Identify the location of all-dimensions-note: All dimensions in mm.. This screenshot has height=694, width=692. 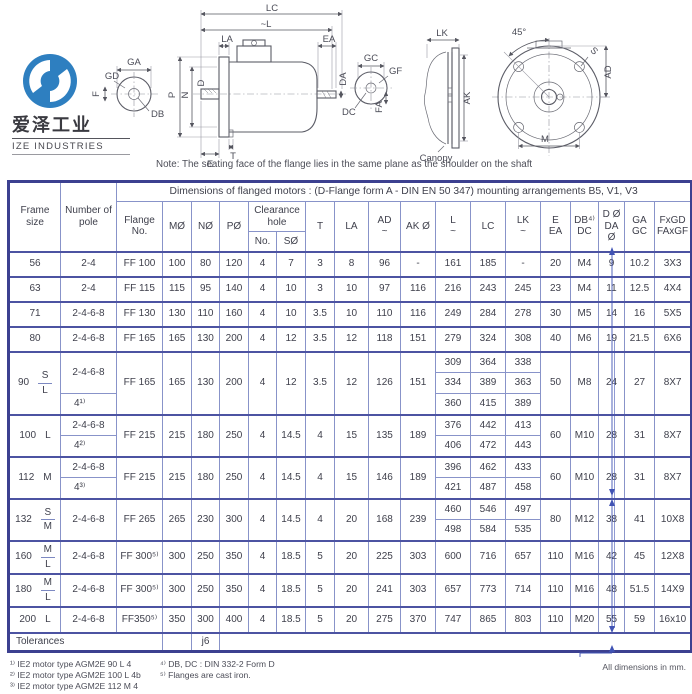
(644, 667).